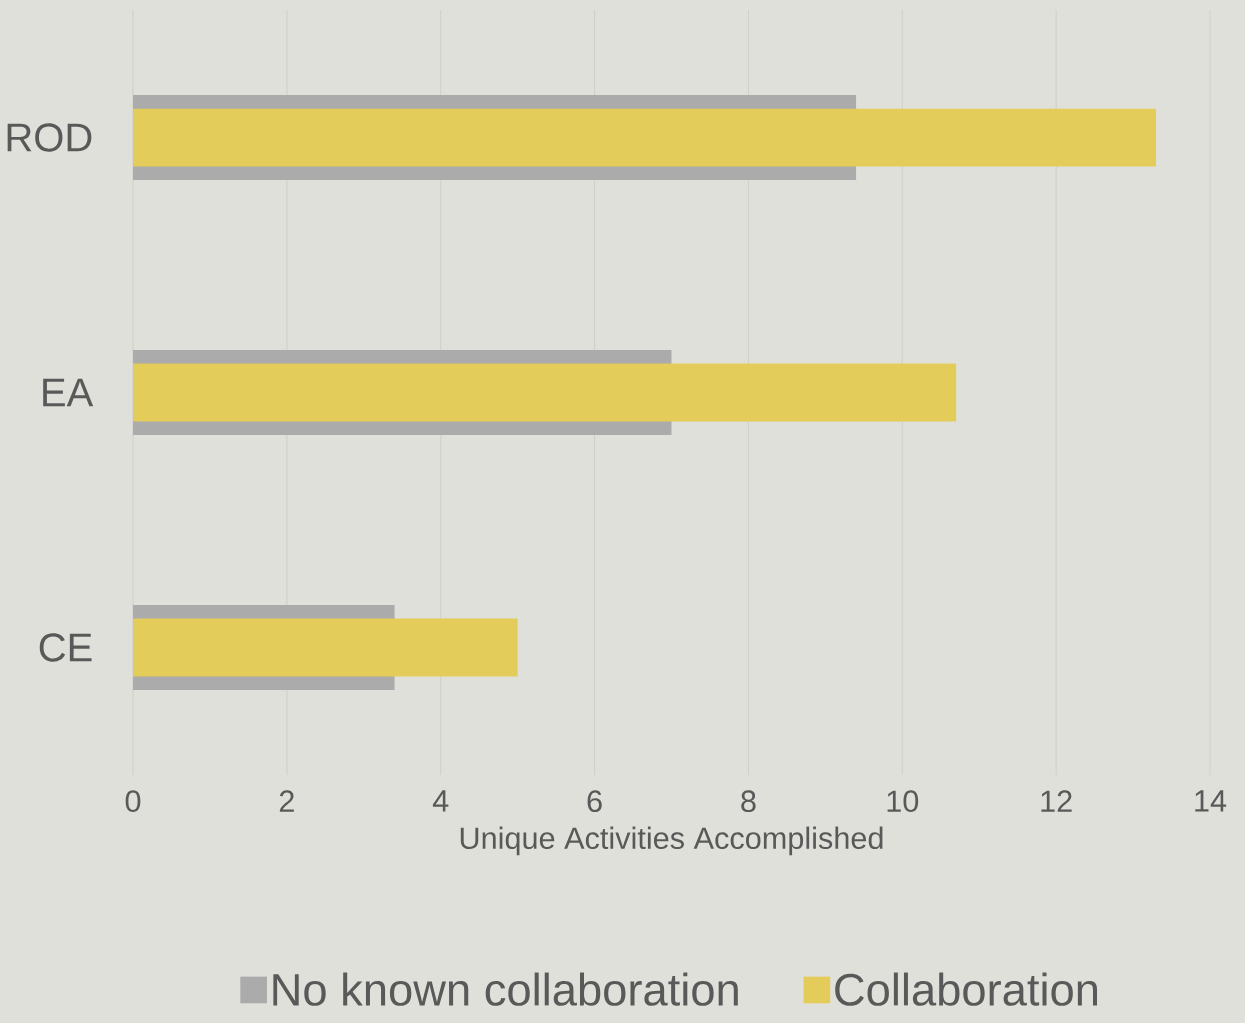  I want to click on y-tick-label: CE, so click(65, 647).